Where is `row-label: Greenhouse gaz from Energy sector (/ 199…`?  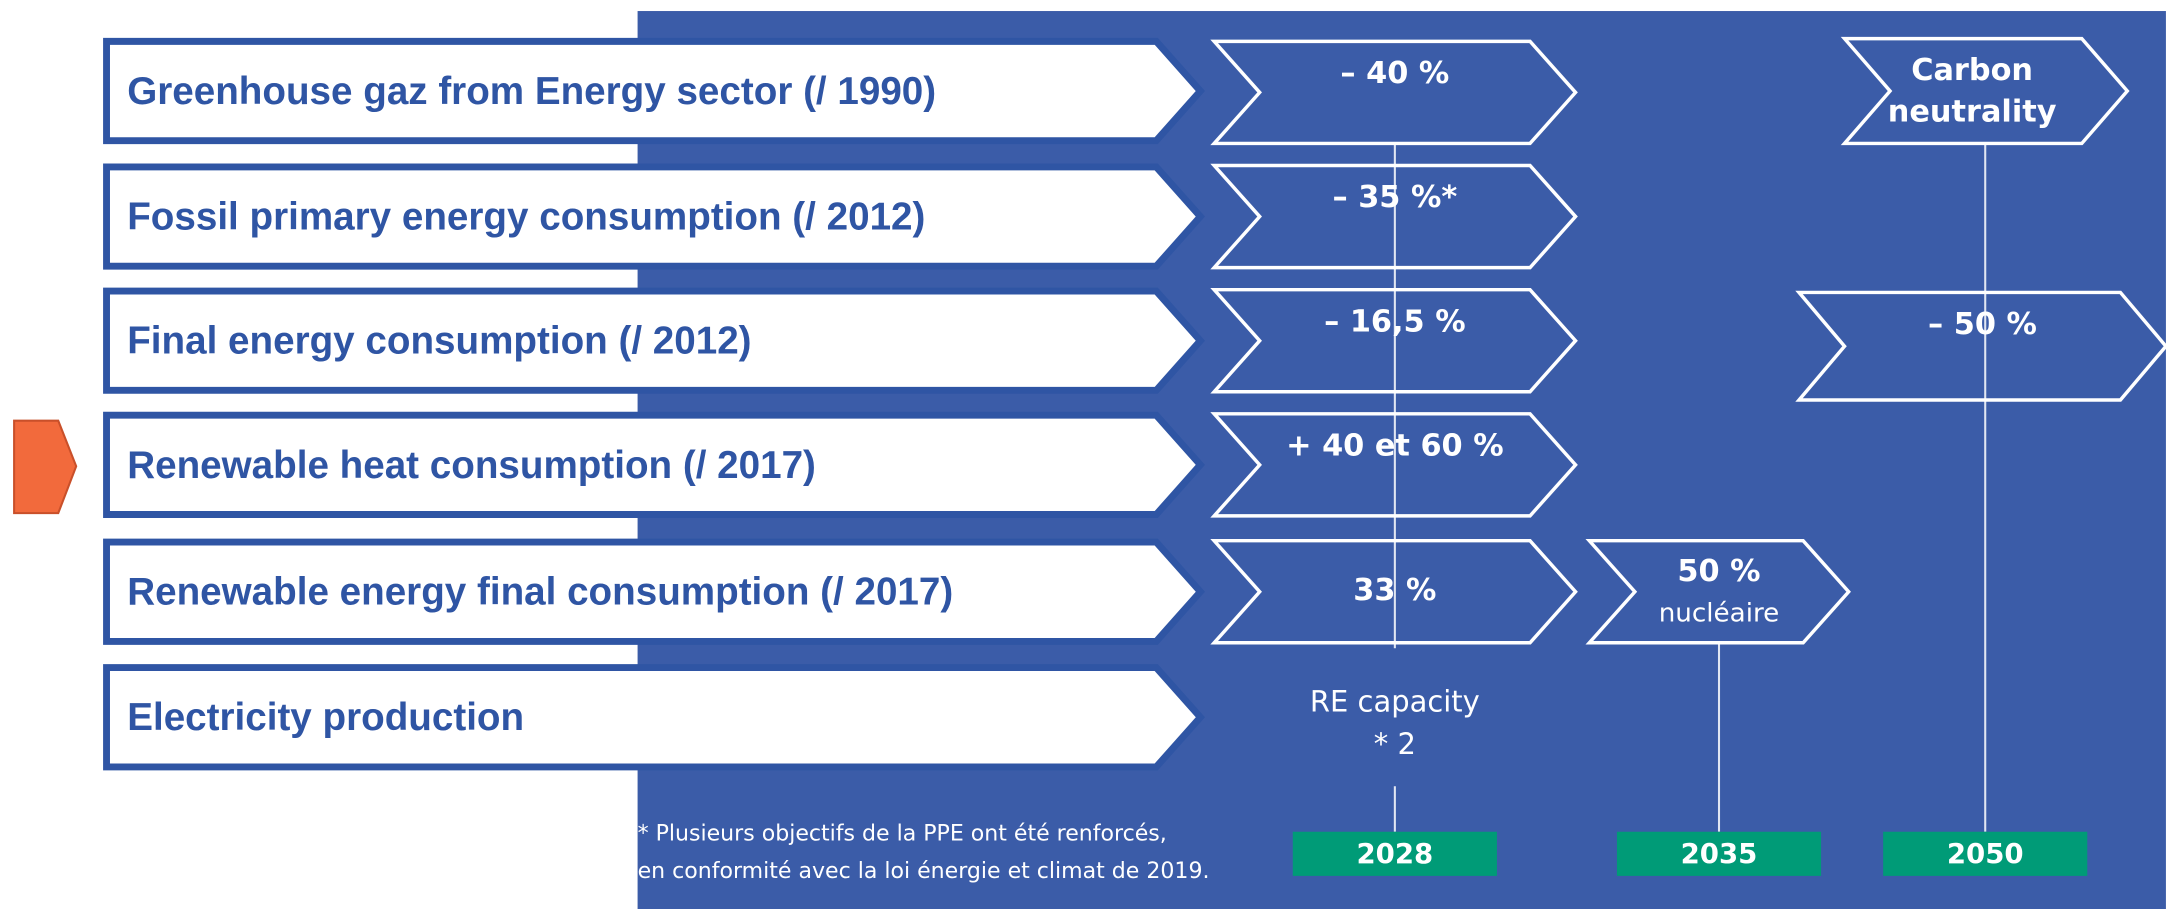
row-label: Greenhouse gaz from Energy sector (/ 199… is located at coordinates (531, 91).